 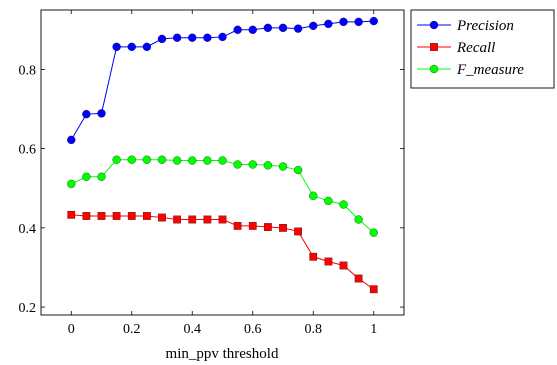 I want to click on legend: Precision Recall F_measure, so click(x=482, y=49).